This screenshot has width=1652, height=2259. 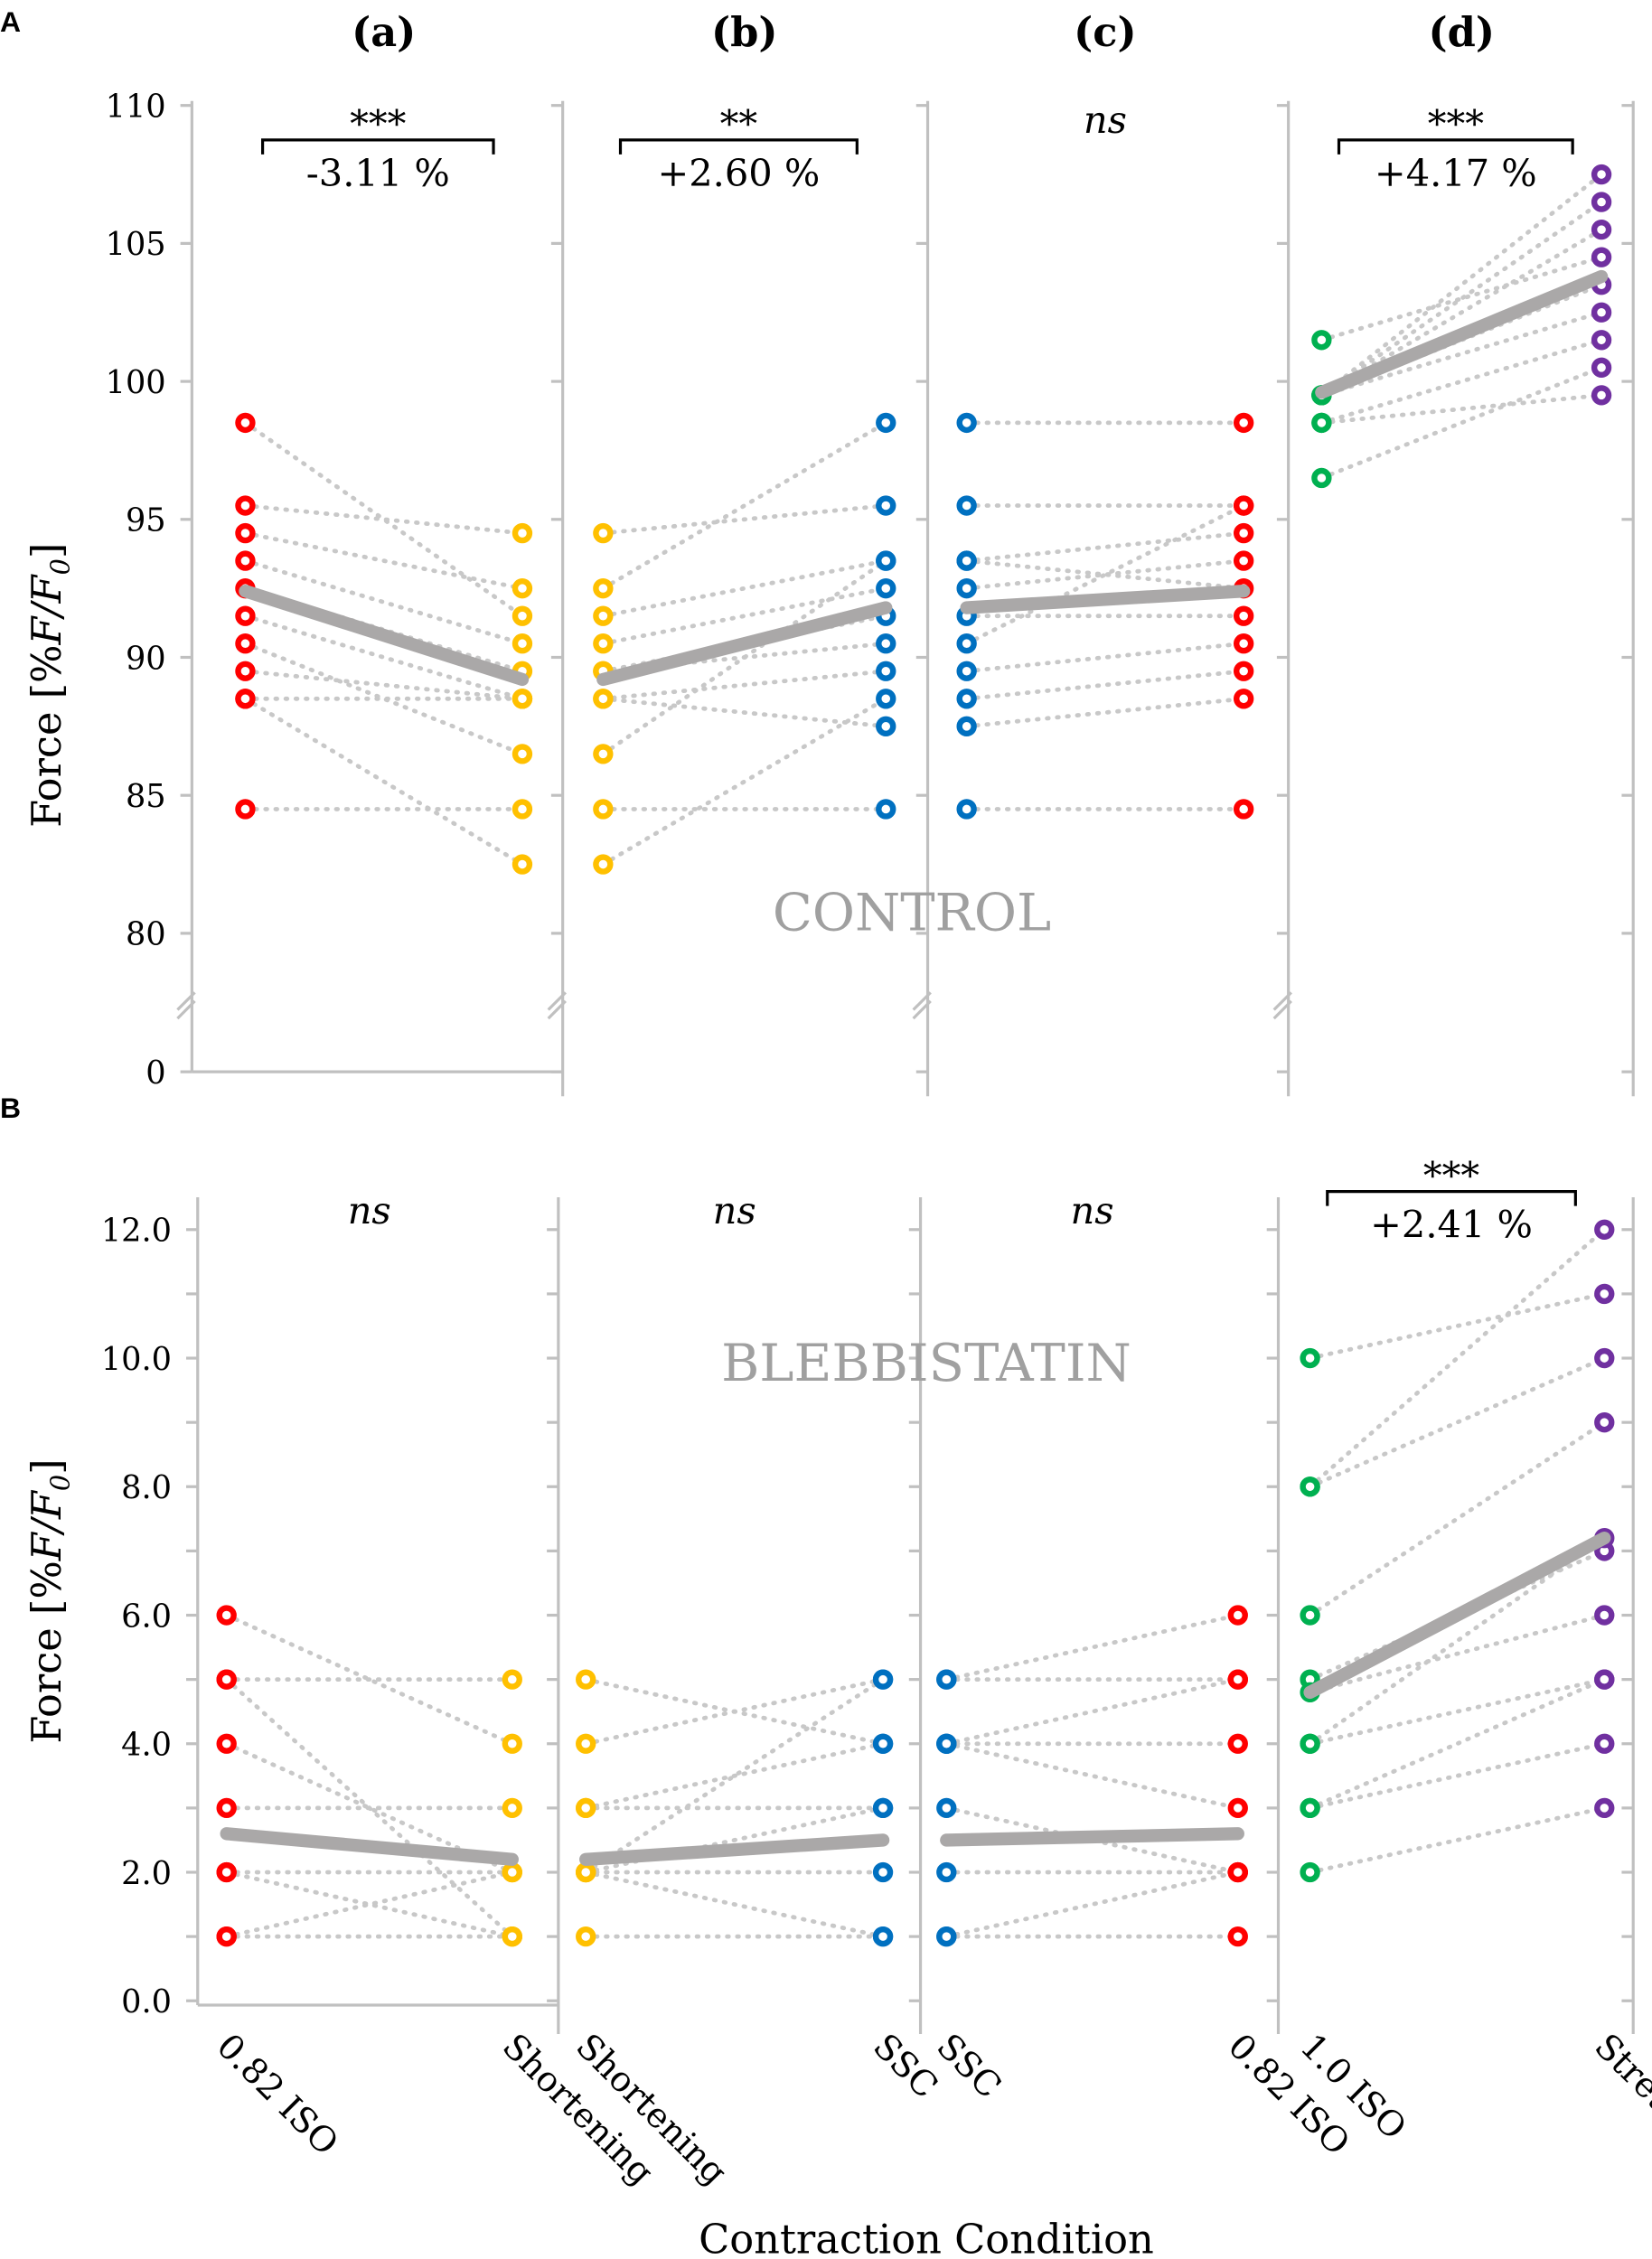 I want to click on y-tick-label: 0.0, so click(x=146, y=2001).